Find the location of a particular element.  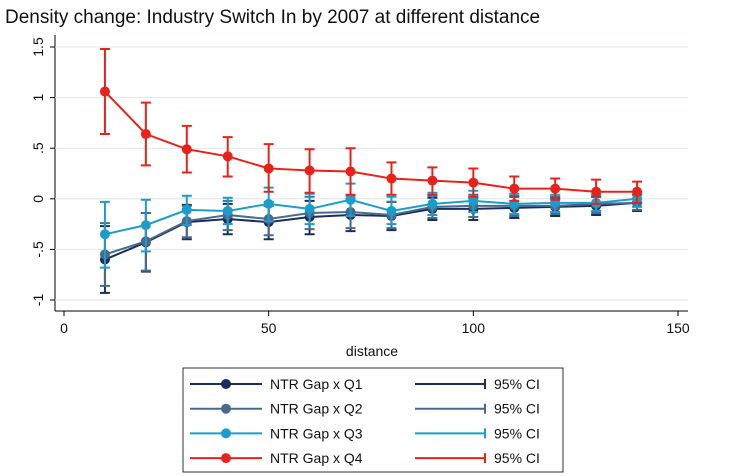

y-tick-label: -.5 is located at coordinates (38, 249).